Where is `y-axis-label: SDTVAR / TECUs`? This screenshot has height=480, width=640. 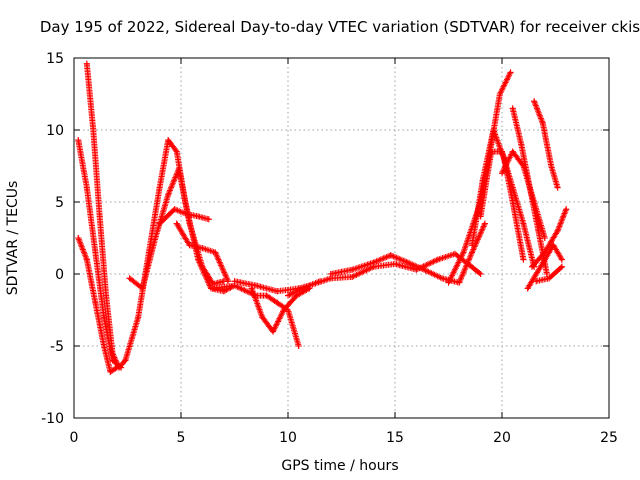 y-axis-label: SDTVAR / TECUs is located at coordinates (13, 238).